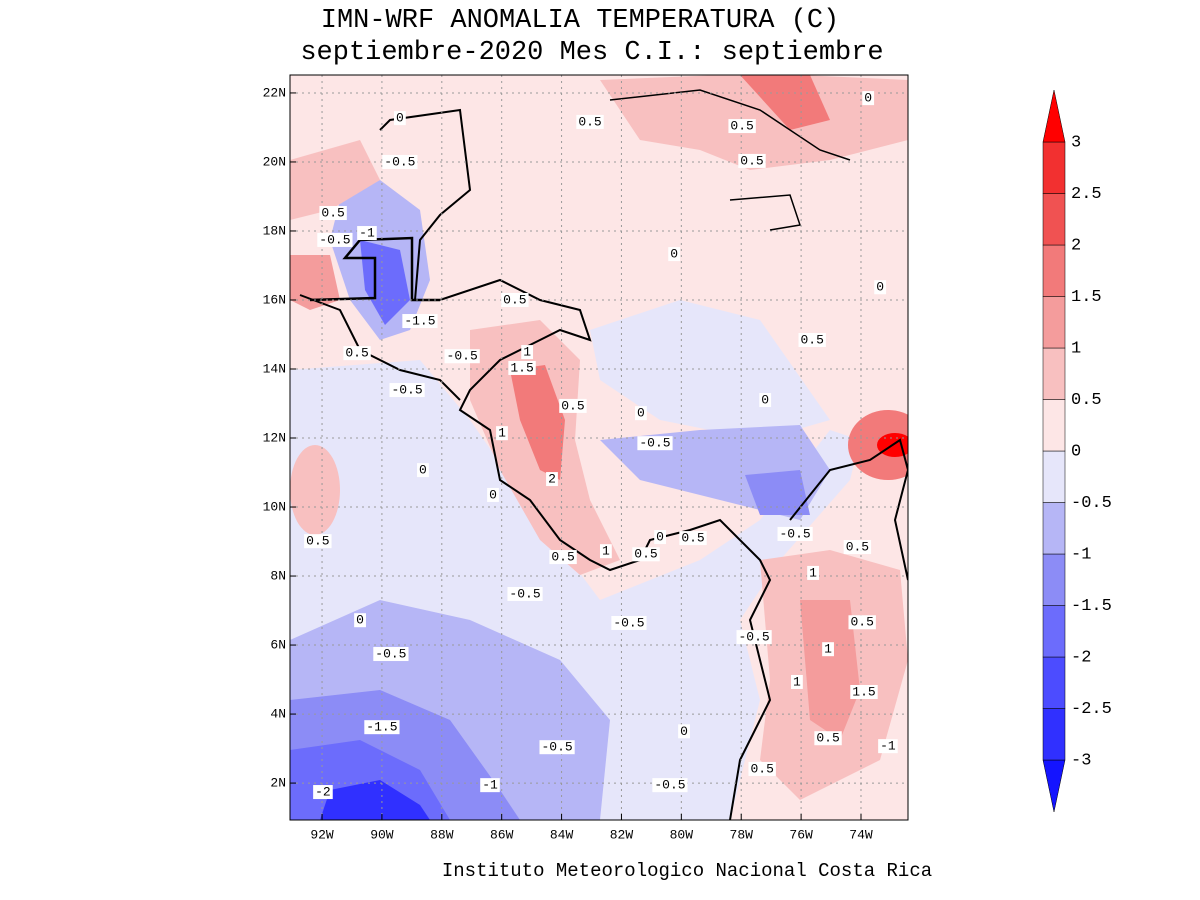 The width and height of the screenshot is (1200, 900). I want to click on contour-label: -1, so click(490, 785).